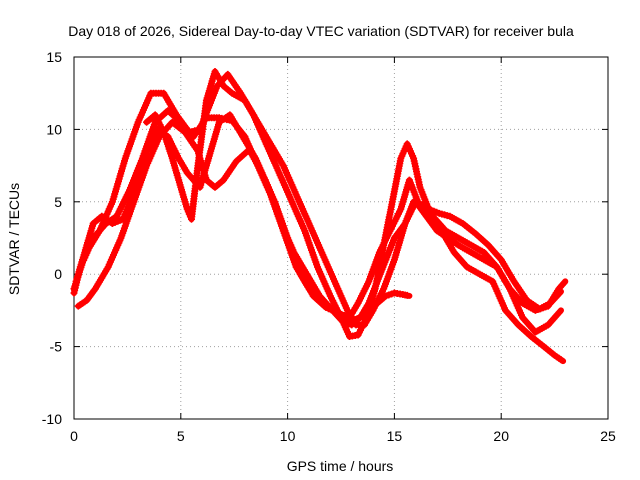 Image resolution: width=640 pixels, height=480 pixels. What do you see at coordinates (74, 436) in the screenshot?
I see `x-tick-label: 0` at bounding box center [74, 436].